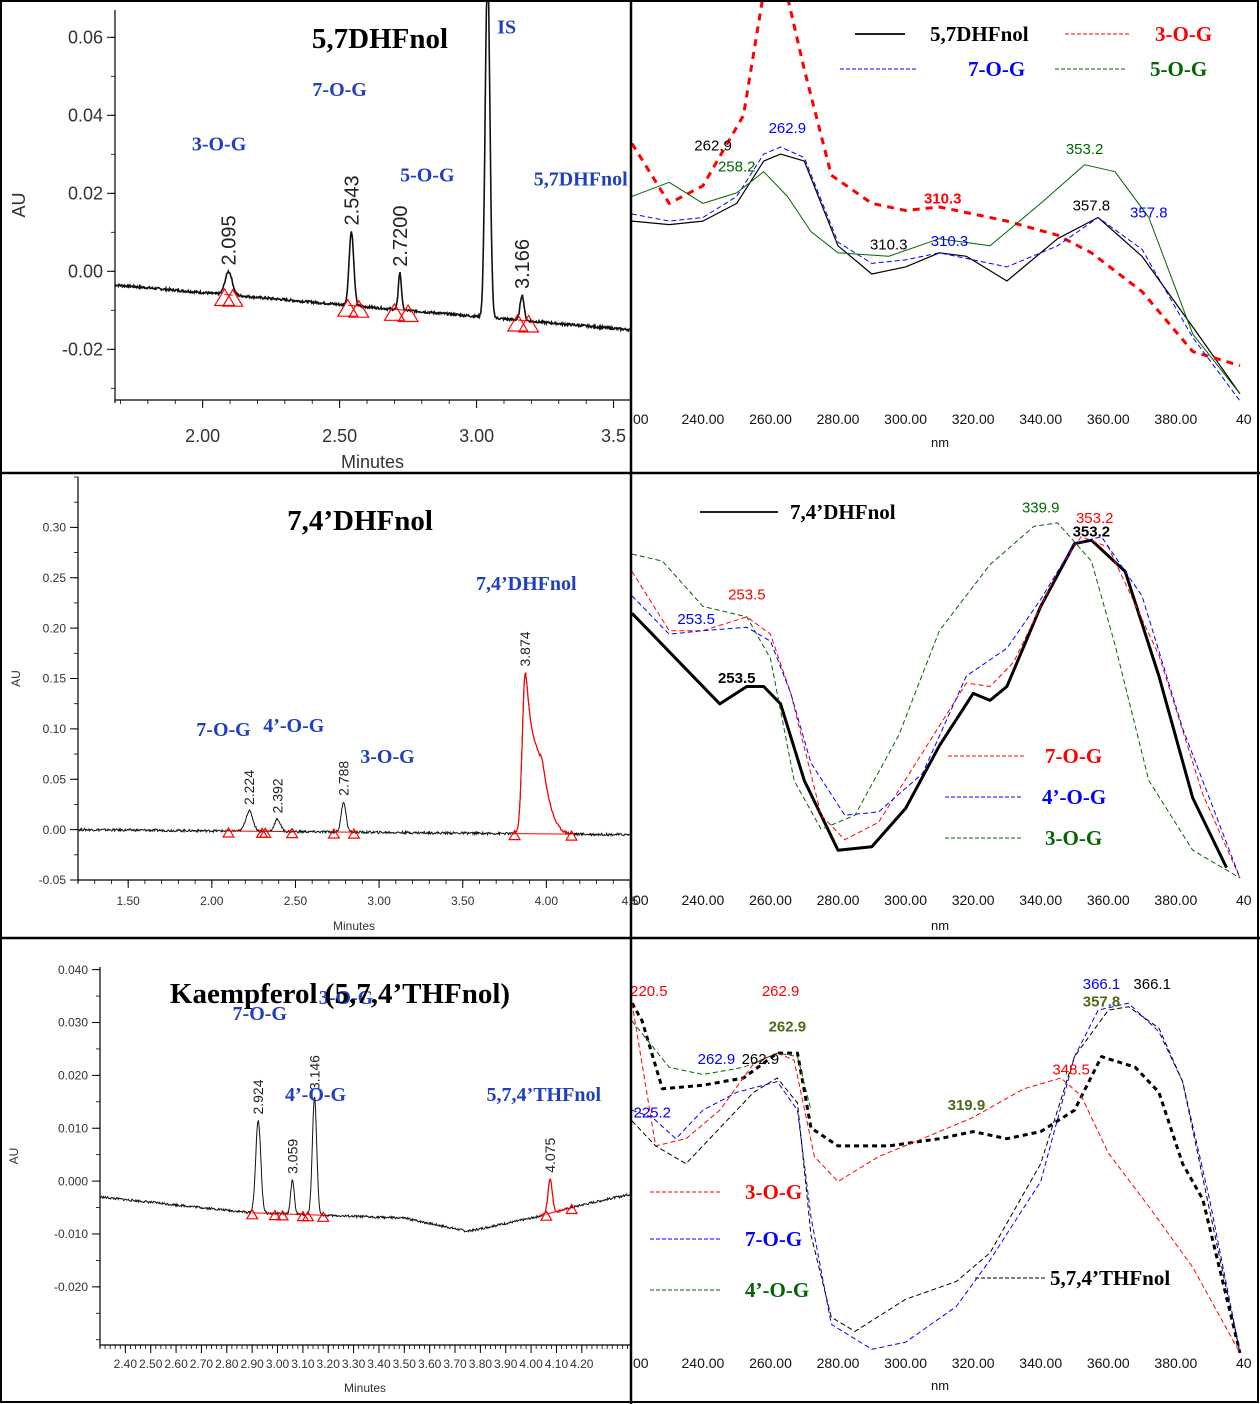 The height and width of the screenshot is (1404, 1260). I want to click on y-tick-label: 0.06, so click(85, 38).